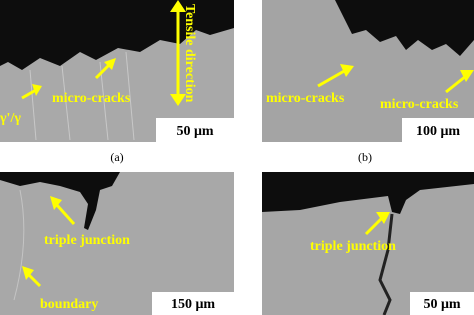 The width and height of the screenshot is (474, 315). I want to click on annotation: boundary, so click(69, 304).